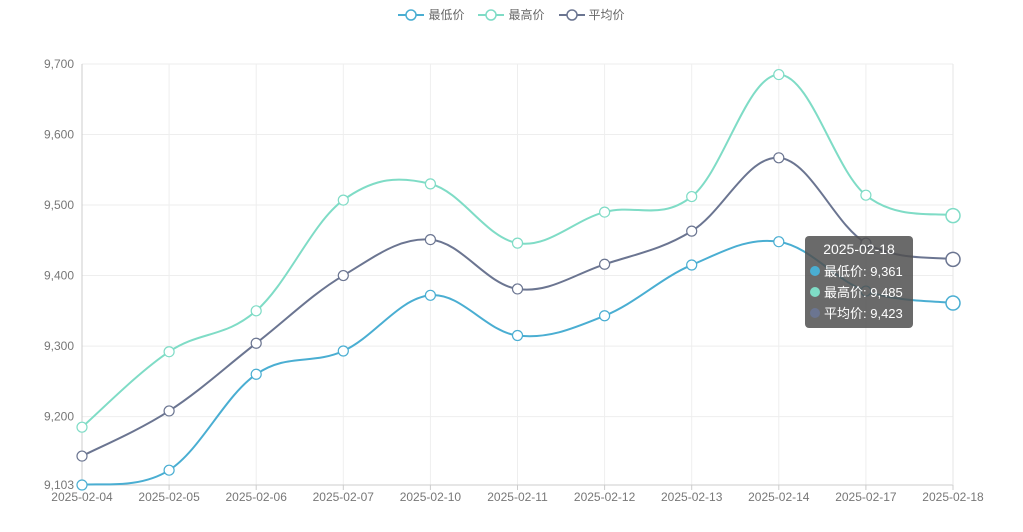  I want to click on legend-item-avg: 平均价, so click(591, 14).